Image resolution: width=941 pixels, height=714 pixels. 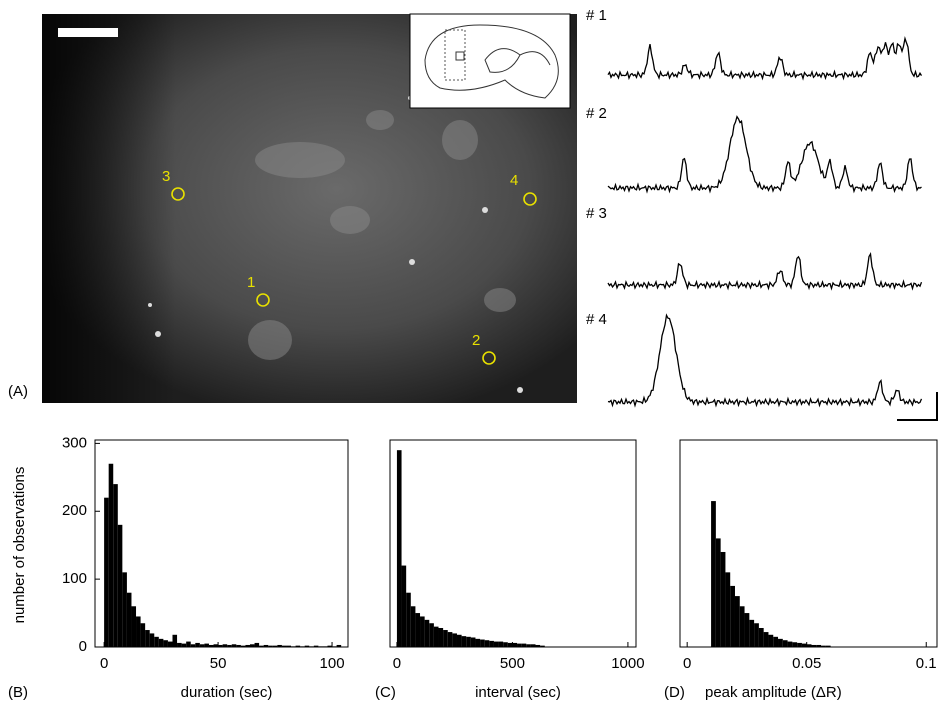 I want to click on trace-label: # 3, so click(x=596, y=213).